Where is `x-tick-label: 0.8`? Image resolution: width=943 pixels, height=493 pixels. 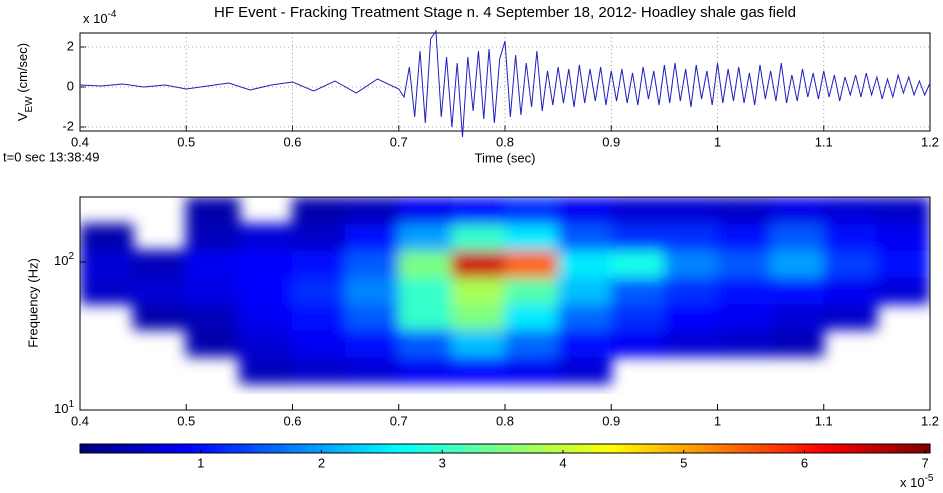
x-tick-label: 0.8 is located at coordinates (505, 420).